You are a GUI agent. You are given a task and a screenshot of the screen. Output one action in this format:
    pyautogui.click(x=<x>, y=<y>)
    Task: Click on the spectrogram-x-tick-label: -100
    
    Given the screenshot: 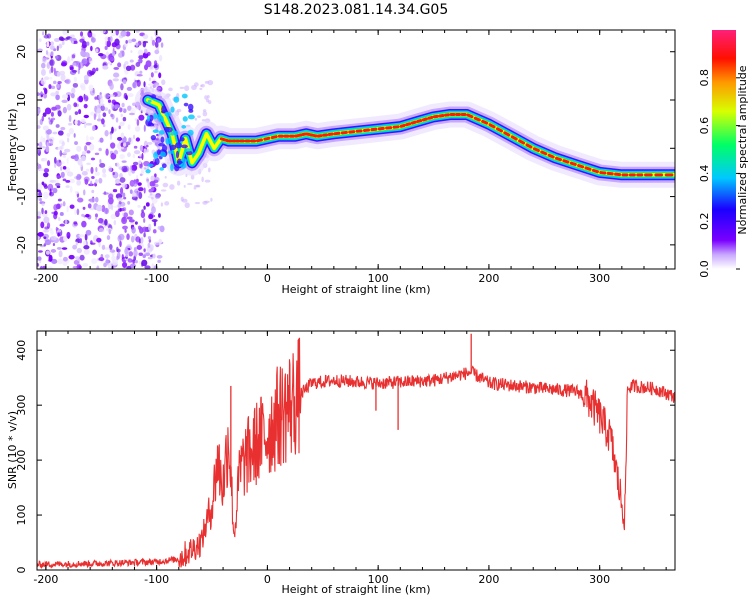 What is the action you would take?
    pyautogui.click(x=156, y=278)
    